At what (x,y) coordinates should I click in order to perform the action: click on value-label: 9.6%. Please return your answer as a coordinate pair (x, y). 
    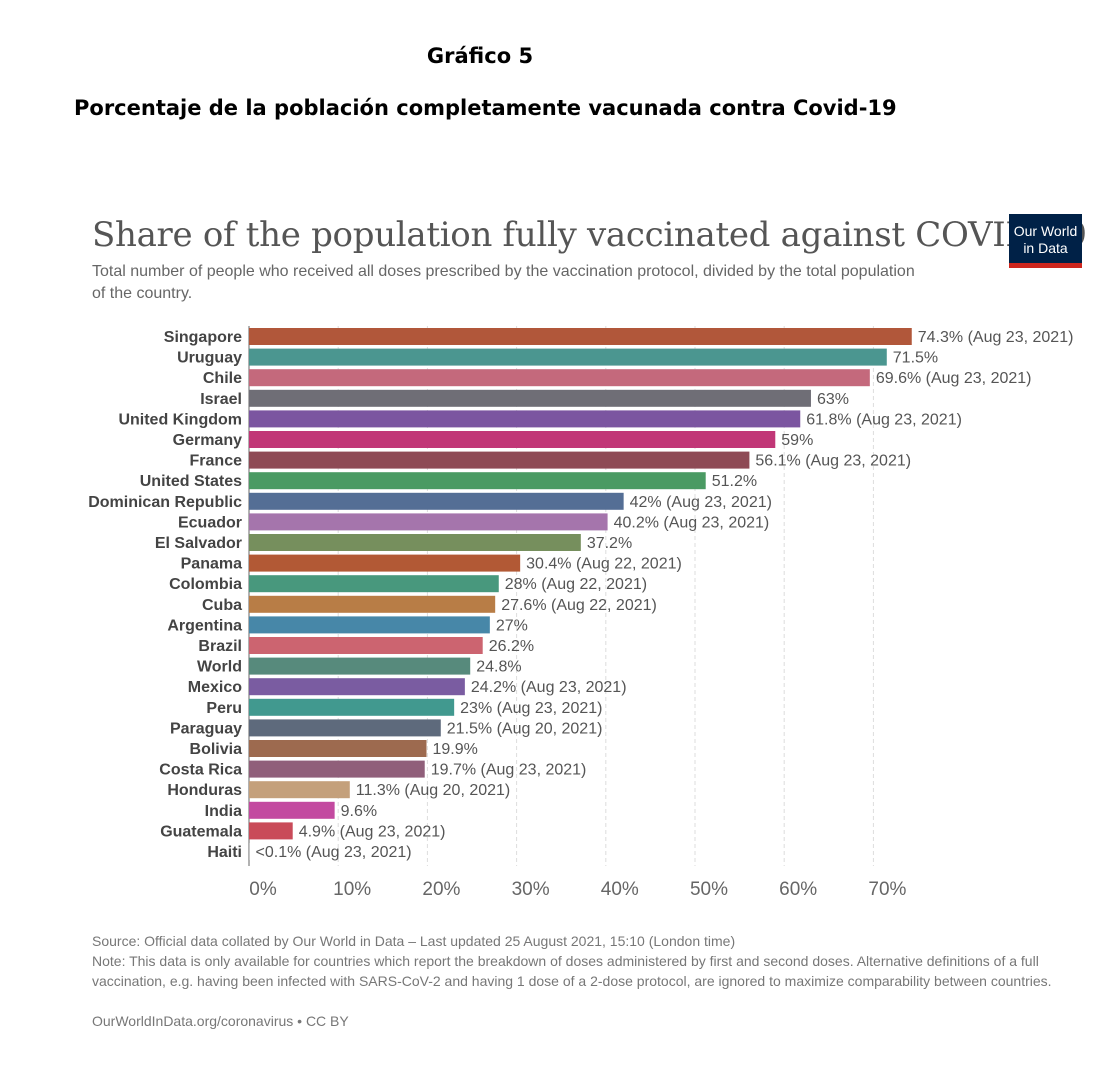
    Looking at the image, I should click on (359, 811).